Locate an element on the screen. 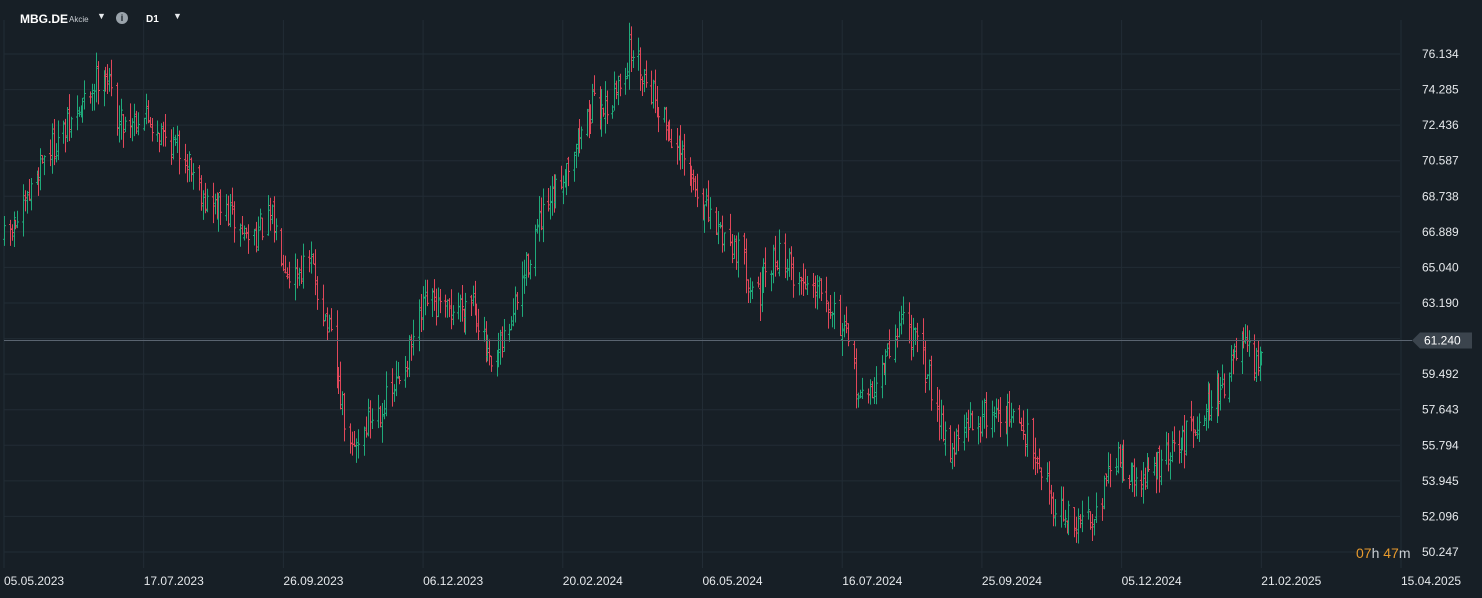  info-icon: i is located at coordinates (122, 18).